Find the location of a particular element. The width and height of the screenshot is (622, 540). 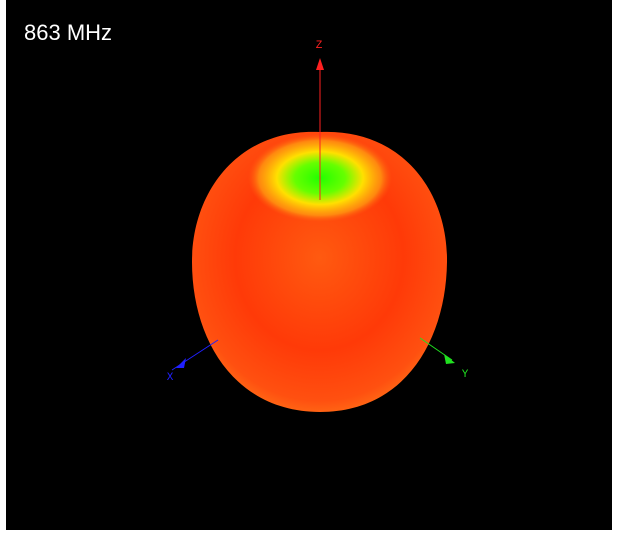

y-axis-arrow is located at coordinates (449, 359).